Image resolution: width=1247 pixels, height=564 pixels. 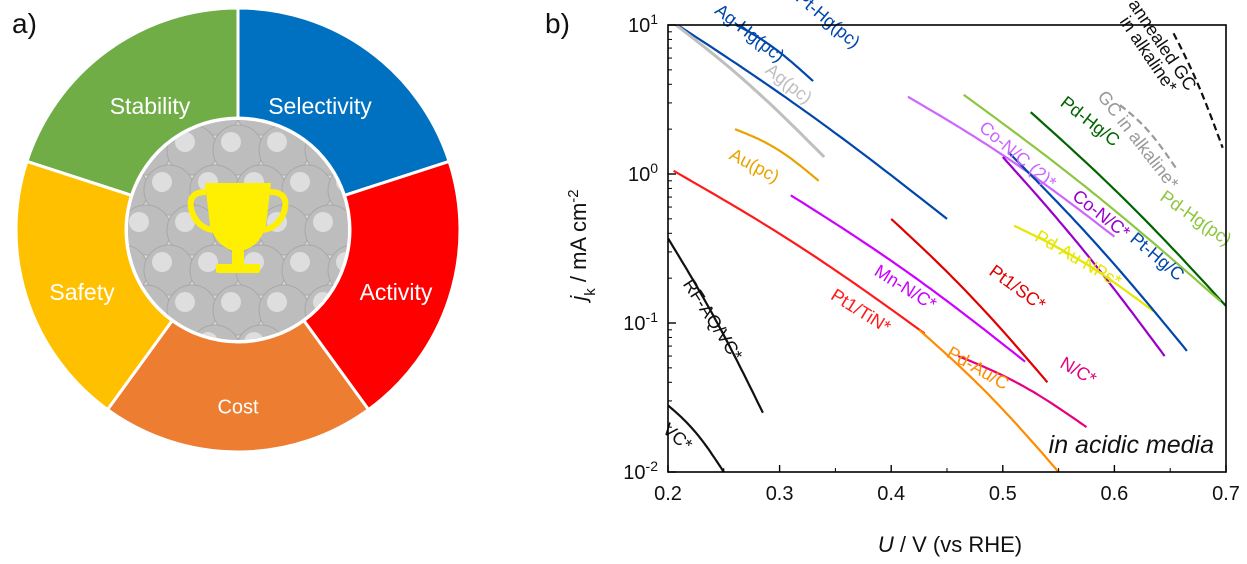 What do you see at coordinates (754, 165) in the screenshot?
I see `series-label: Au(pc)` at bounding box center [754, 165].